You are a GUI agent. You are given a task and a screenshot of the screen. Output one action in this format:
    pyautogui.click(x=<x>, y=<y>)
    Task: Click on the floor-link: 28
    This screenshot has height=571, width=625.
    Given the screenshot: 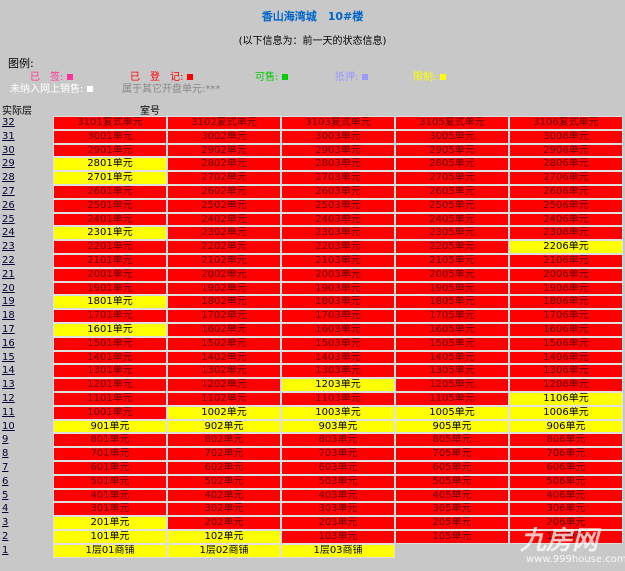 What is the action you would take?
    pyautogui.click(x=8, y=178)
    